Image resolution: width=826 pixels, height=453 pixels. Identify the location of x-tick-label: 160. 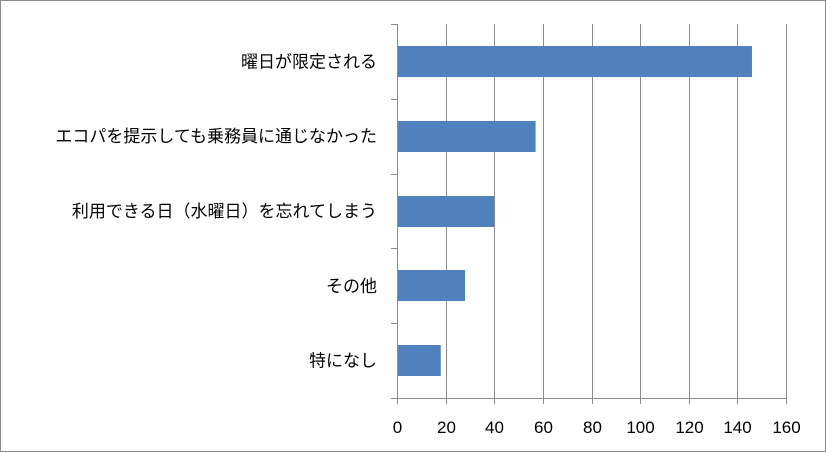
(786, 427).